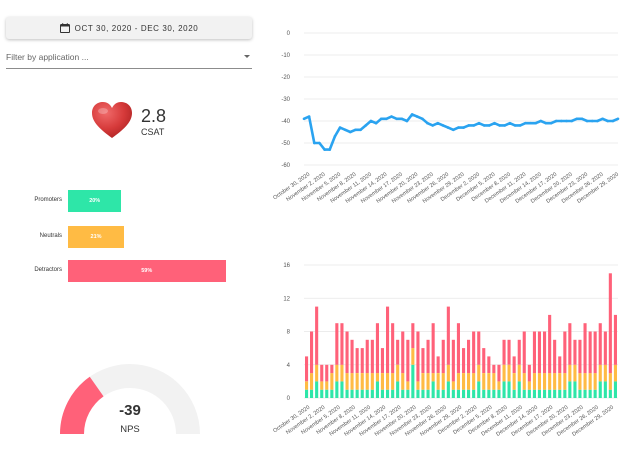  What do you see at coordinates (48, 200) in the screenshot?
I see `promoters-label: Promoters` at bounding box center [48, 200].